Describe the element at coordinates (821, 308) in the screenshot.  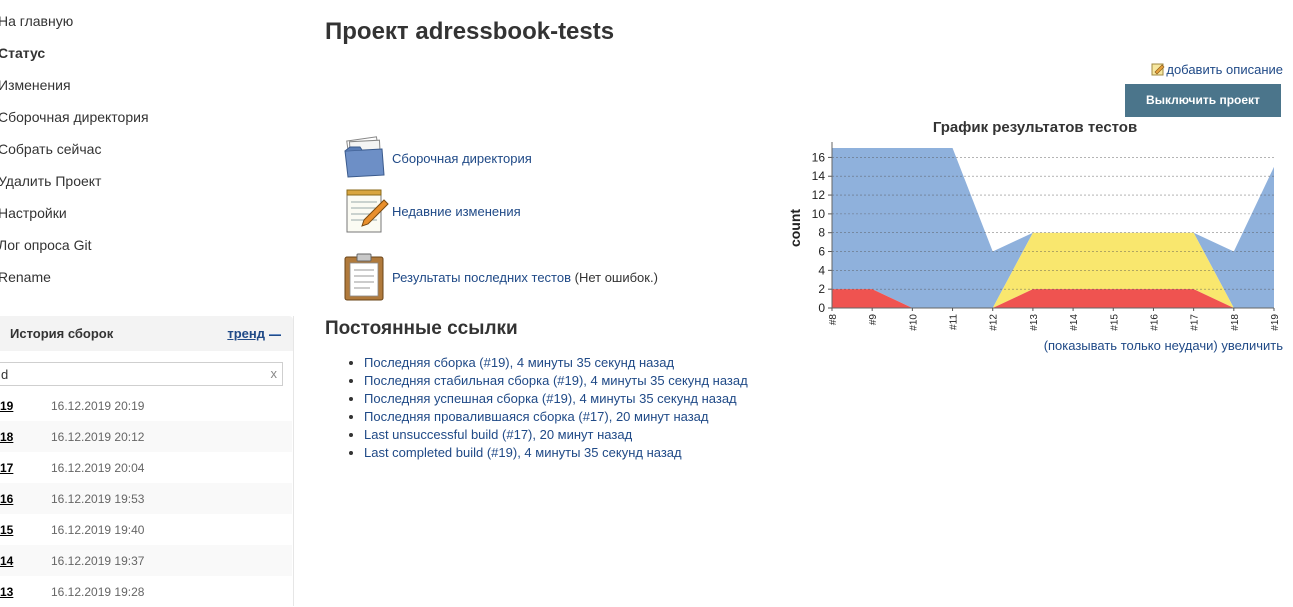
I see `y-tick-label: 0` at that location.